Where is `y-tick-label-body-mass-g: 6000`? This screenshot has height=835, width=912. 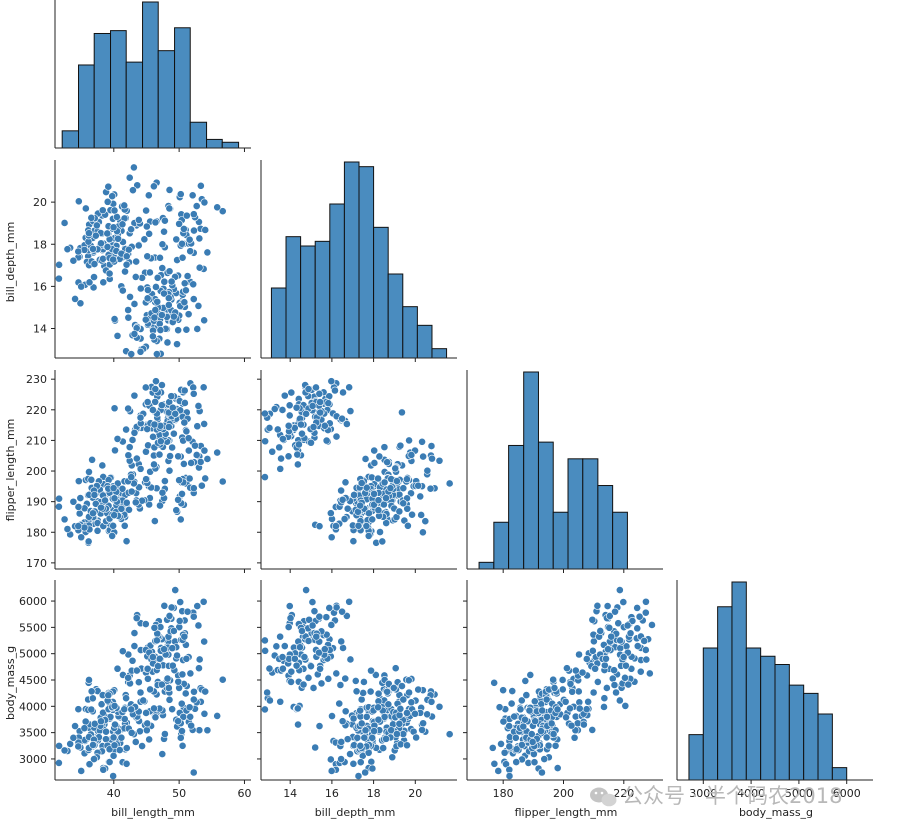
y-tick-label-body-mass-g: 6000 is located at coordinates (33, 601).